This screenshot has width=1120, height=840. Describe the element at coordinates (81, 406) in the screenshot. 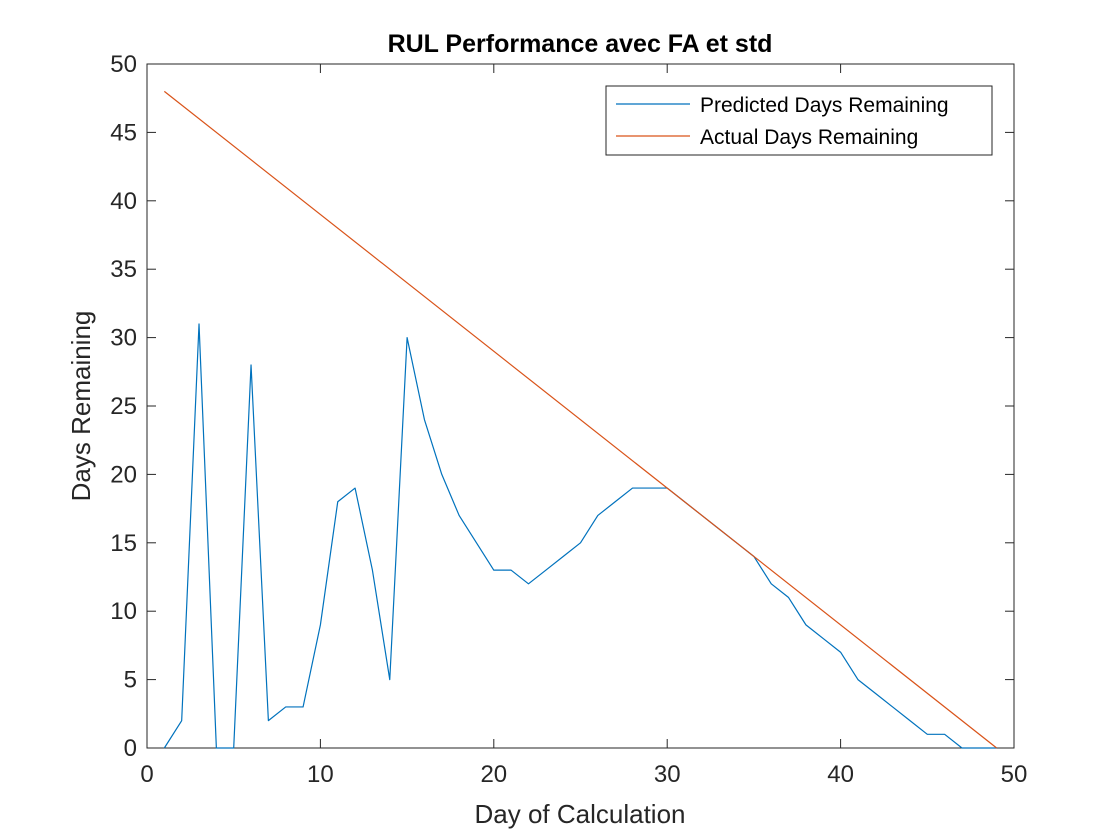

I see `y-axis-label: Days Remaining` at that location.